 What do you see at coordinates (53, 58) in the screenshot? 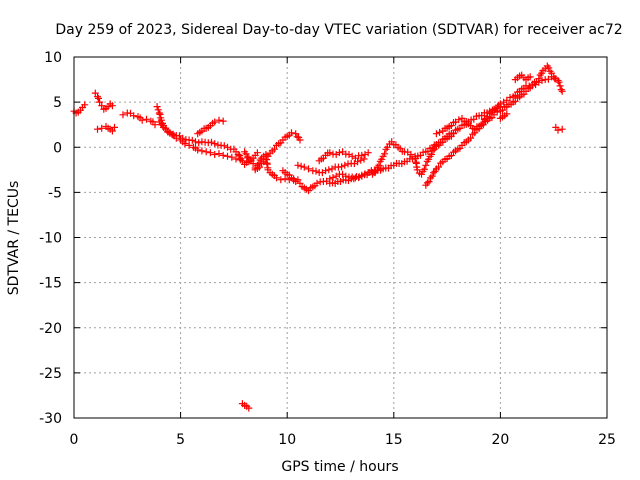
I see `y-tick-label: 10` at bounding box center [53, 58].